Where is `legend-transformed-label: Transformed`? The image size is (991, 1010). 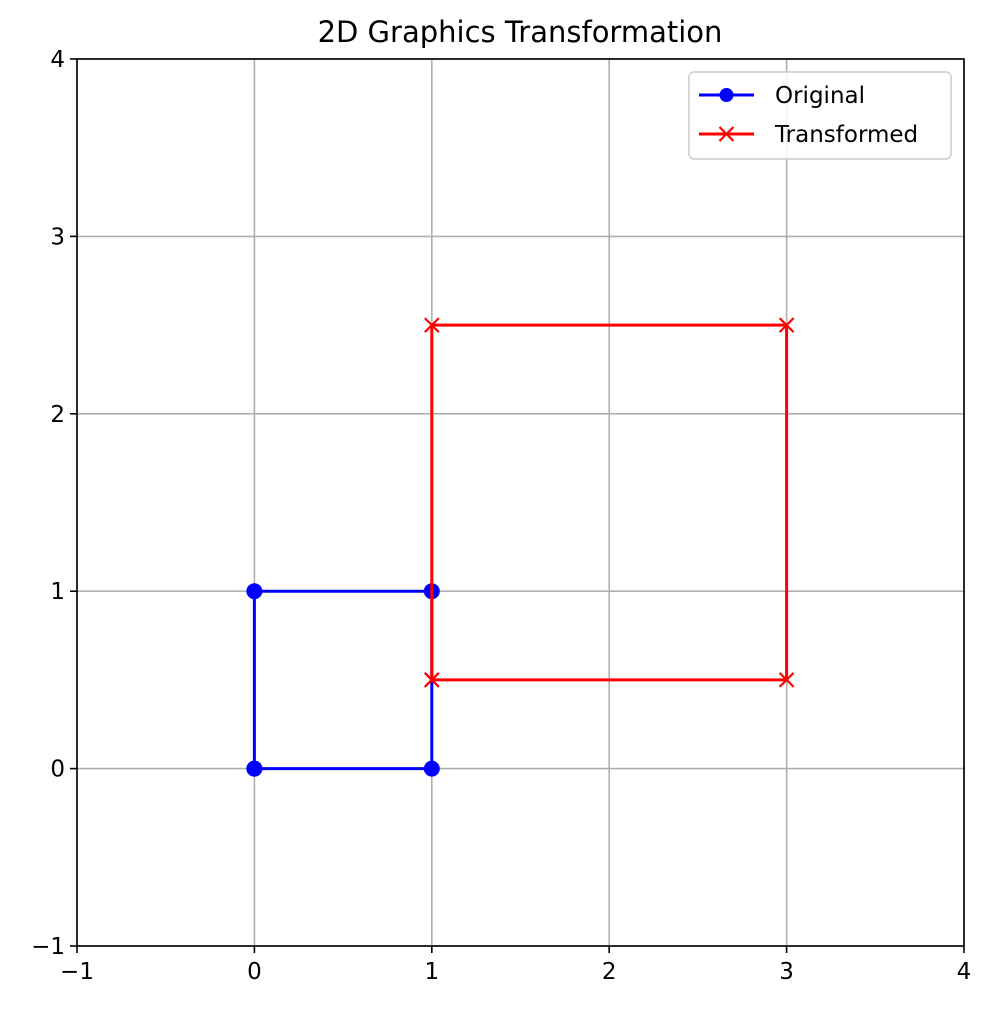 legend-transformed-label: Transformed is located at coordinates (846, 135).